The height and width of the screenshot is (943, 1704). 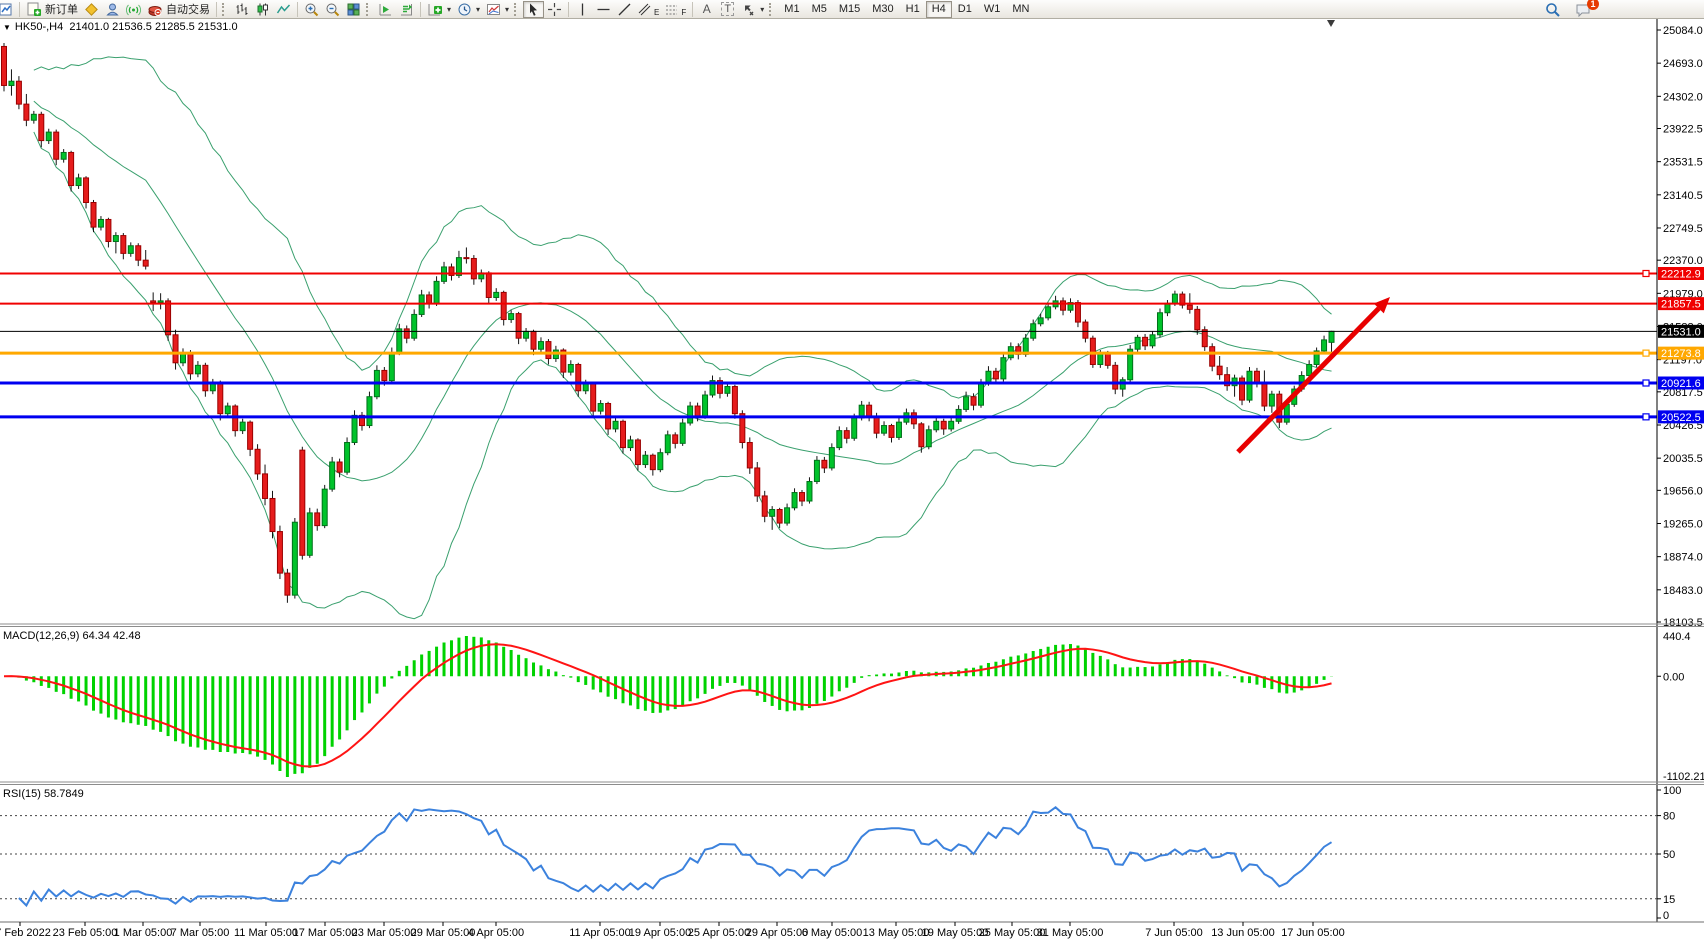 What do you see at coordinates (1683, 130) in the screenshot?
I see `svg-text: 23922.5` at bounding box center [1683, 130].